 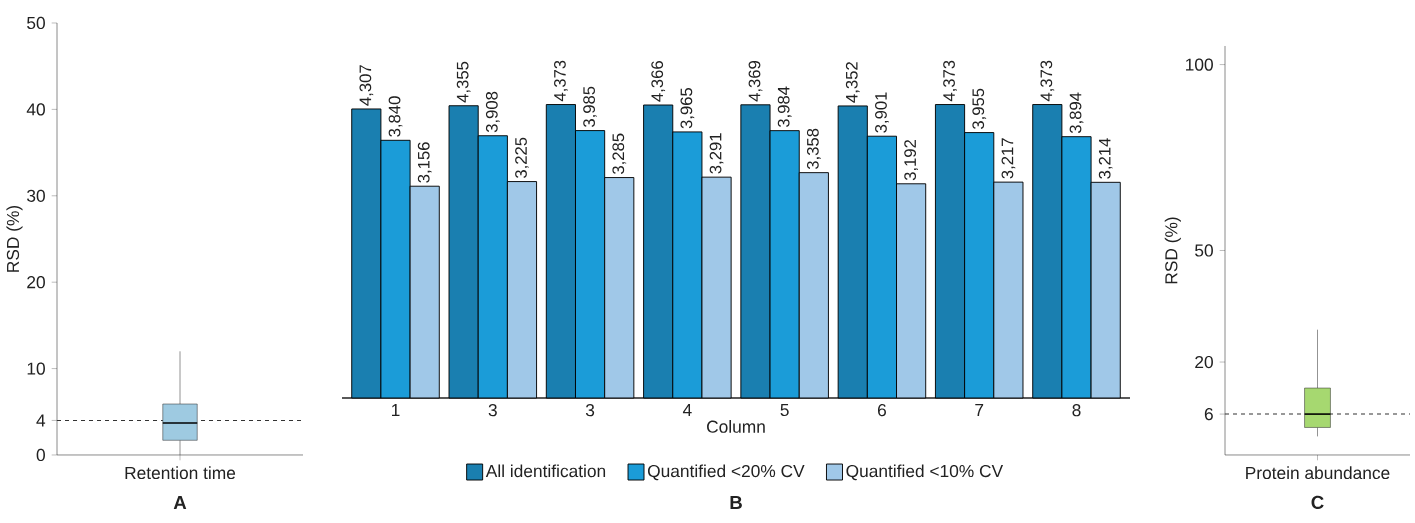 What do you see at coordinates (396, 410) in the screenshot?
I see `x-tick-label: 1` at bounding box center [396, 410].